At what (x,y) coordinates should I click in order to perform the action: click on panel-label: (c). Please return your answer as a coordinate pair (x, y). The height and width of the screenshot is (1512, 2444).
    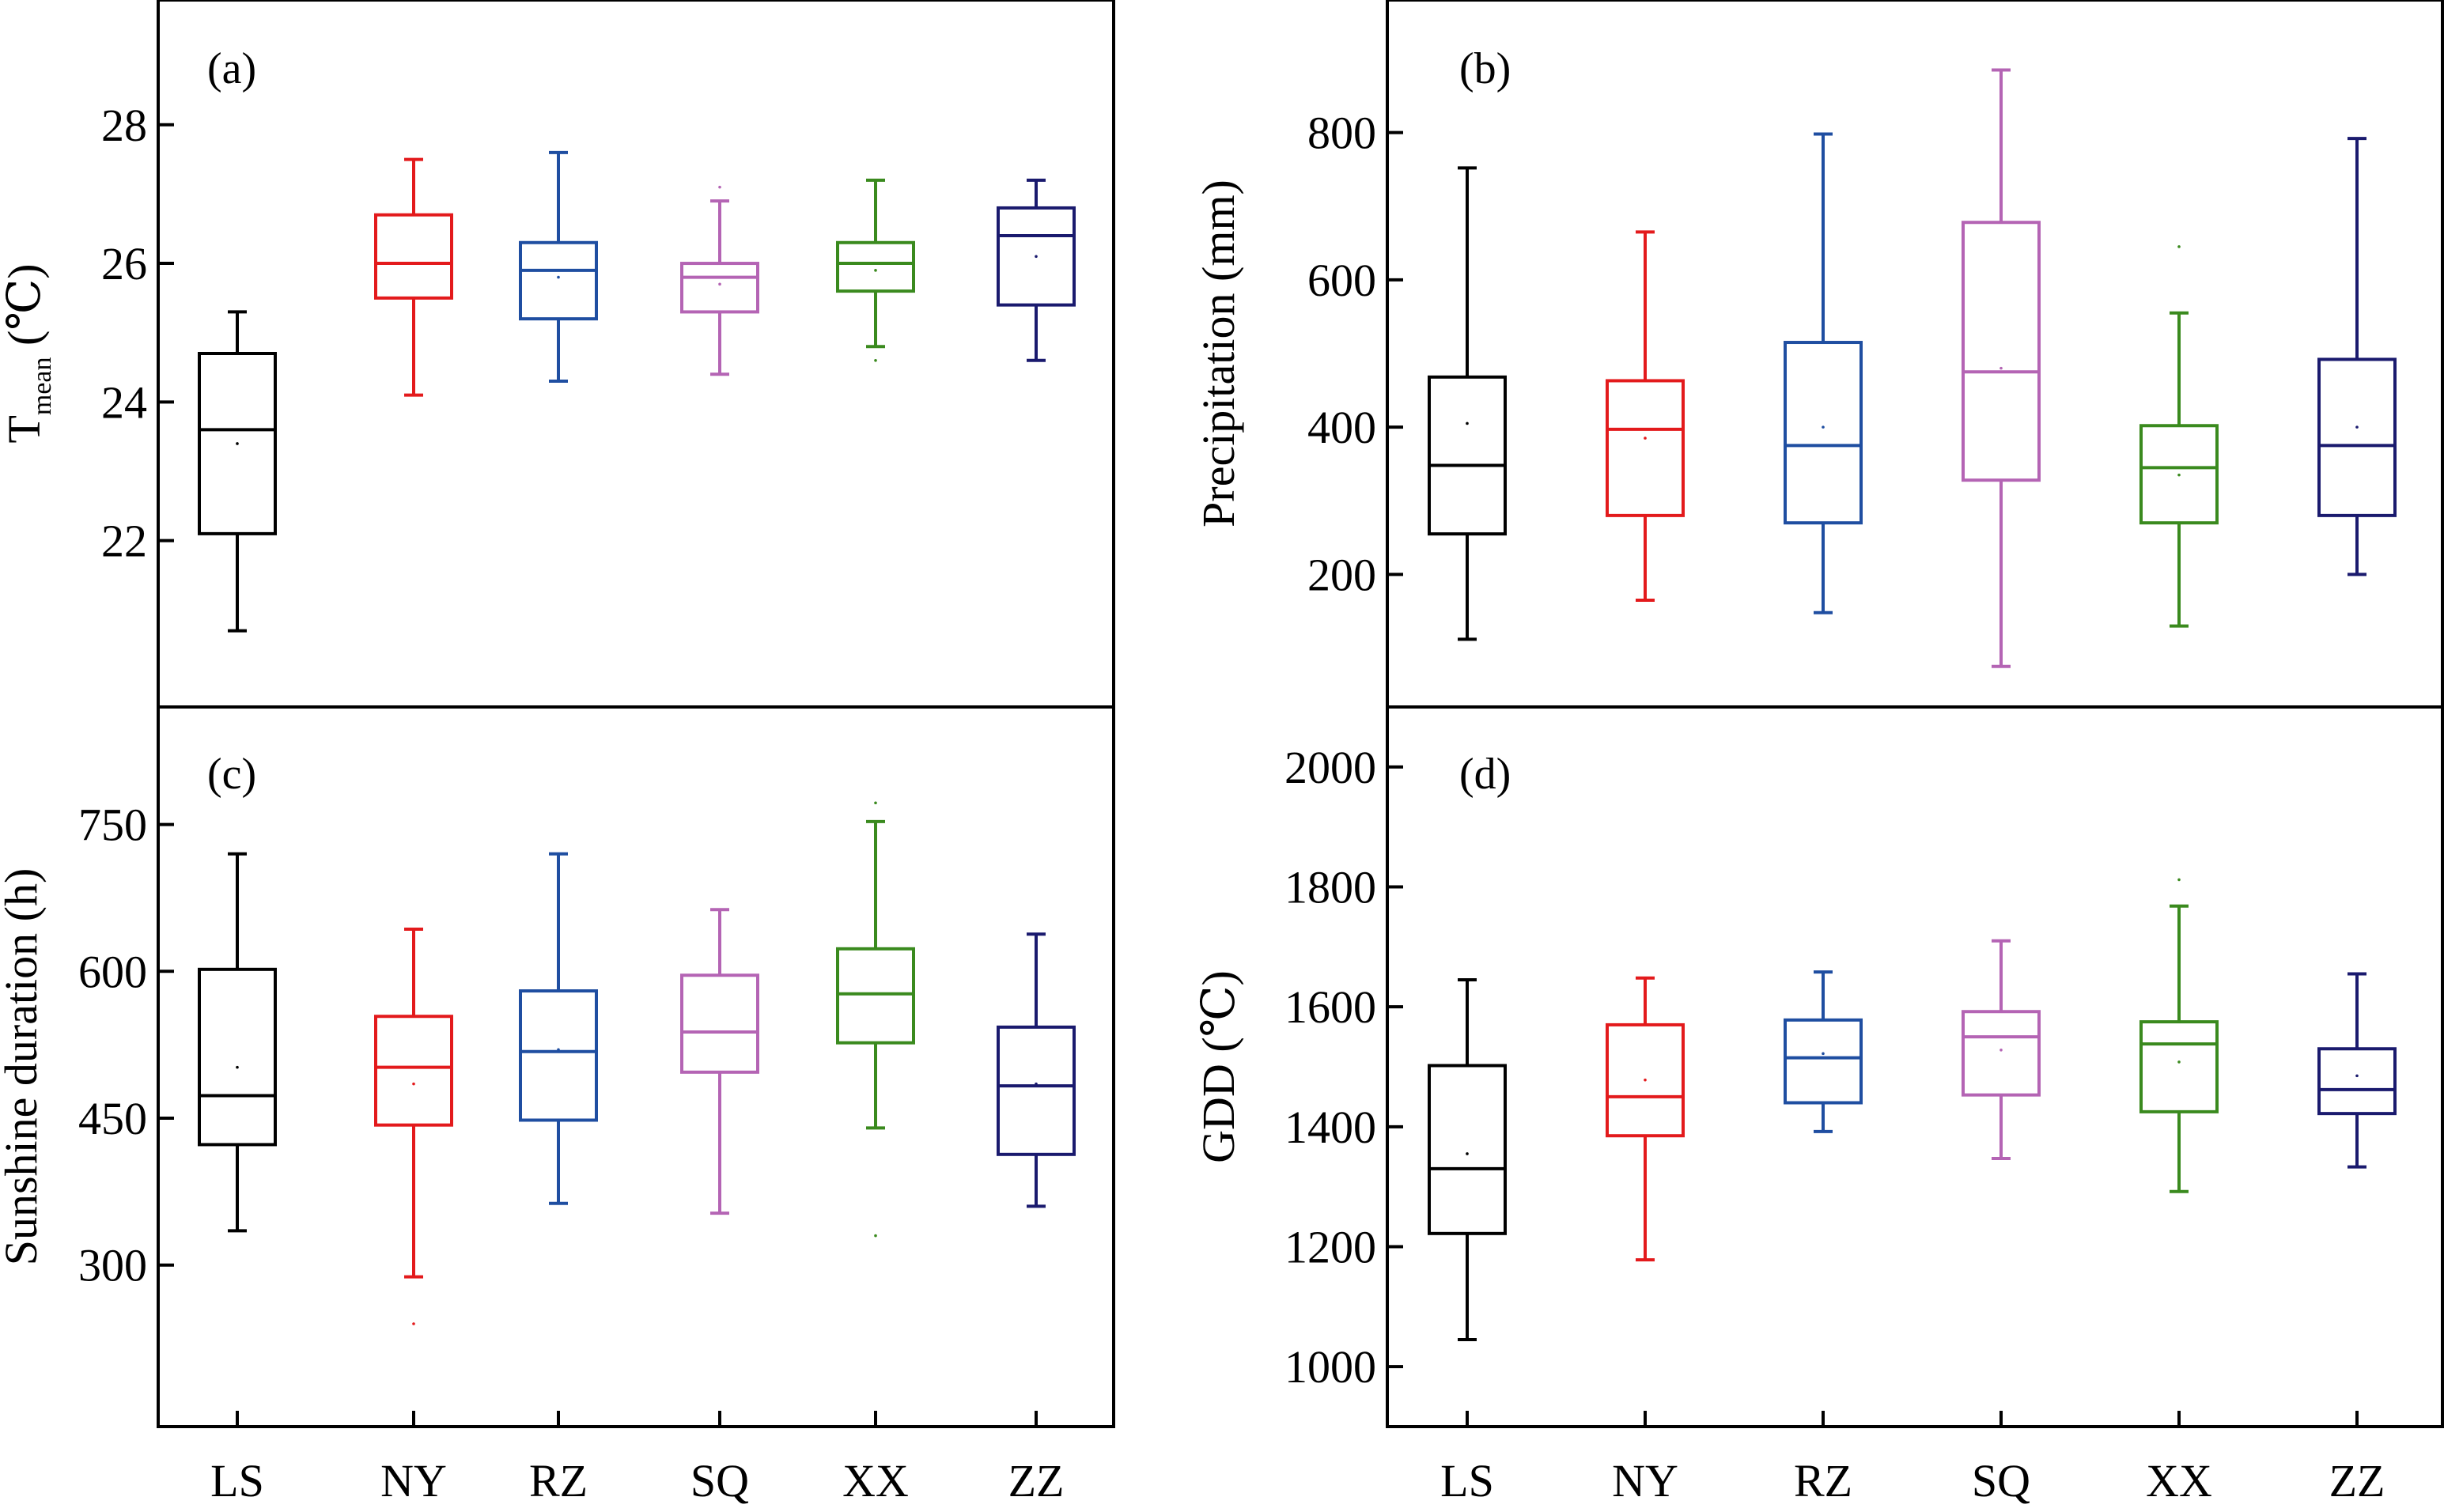
    Looking at the image, I should click on (232, 775).